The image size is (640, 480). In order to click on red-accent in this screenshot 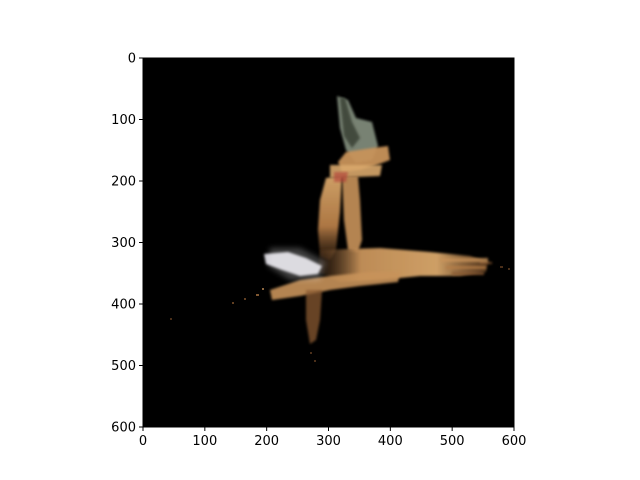, I will do `click(341, 177)`.